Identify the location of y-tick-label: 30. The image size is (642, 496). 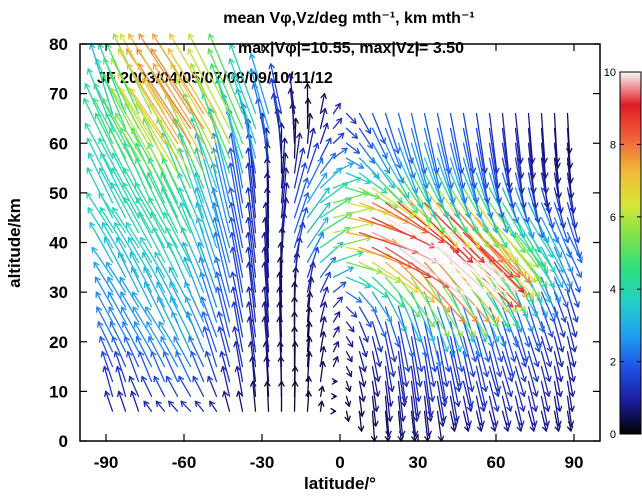
(58, 292).